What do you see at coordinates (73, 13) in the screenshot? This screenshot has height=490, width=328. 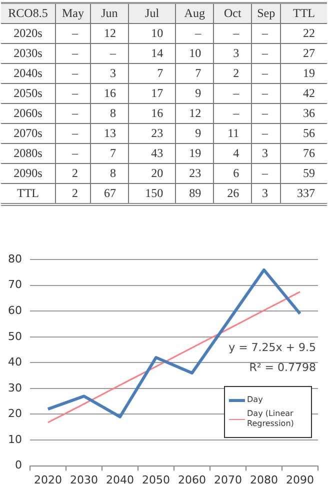 I see `x-tick-label: May` at bounding box center [73, 13].